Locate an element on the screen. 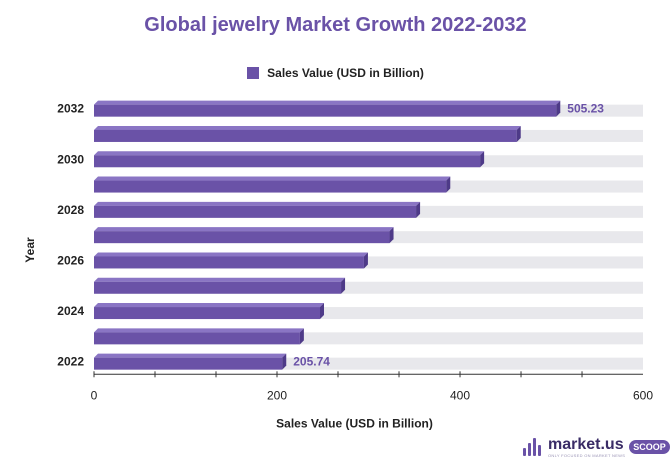 Image resolution: width=671 pixels, height=462 pixels. brand-badge: SCOOP is located at coordinates (649, 447).